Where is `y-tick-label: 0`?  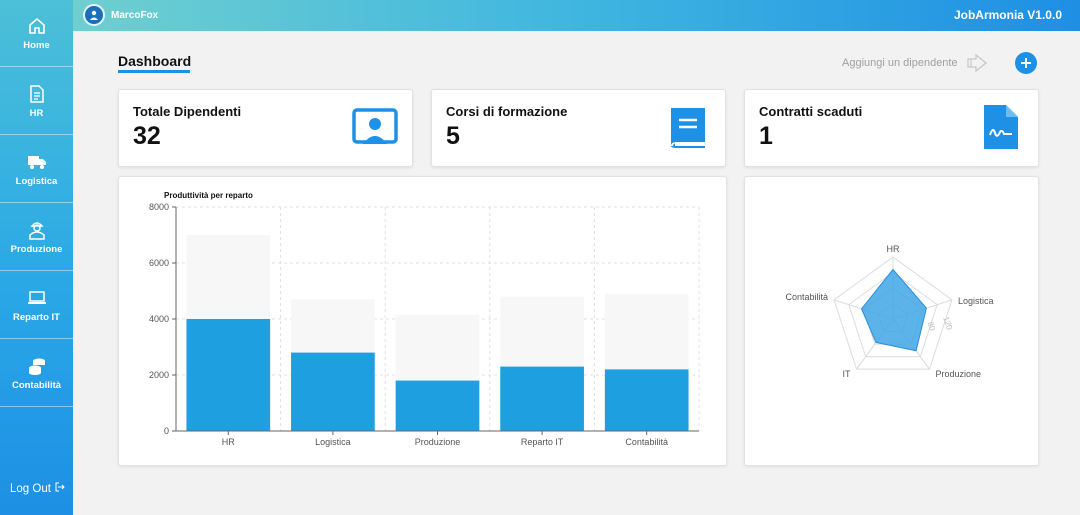
y-tick-label: 0 is located at coordinates (166, 431).